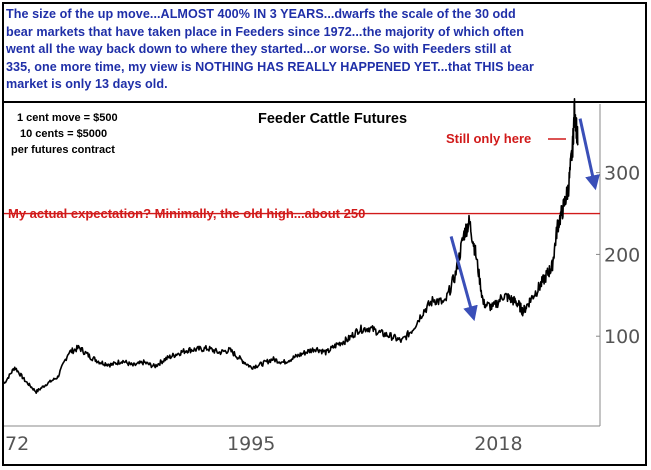 This screenshot has width=651, height=470. What do you see at coordinates (498, 444) in the screenshot?
I see `x-tick-label: 2018` at bounding box center [498, 444].